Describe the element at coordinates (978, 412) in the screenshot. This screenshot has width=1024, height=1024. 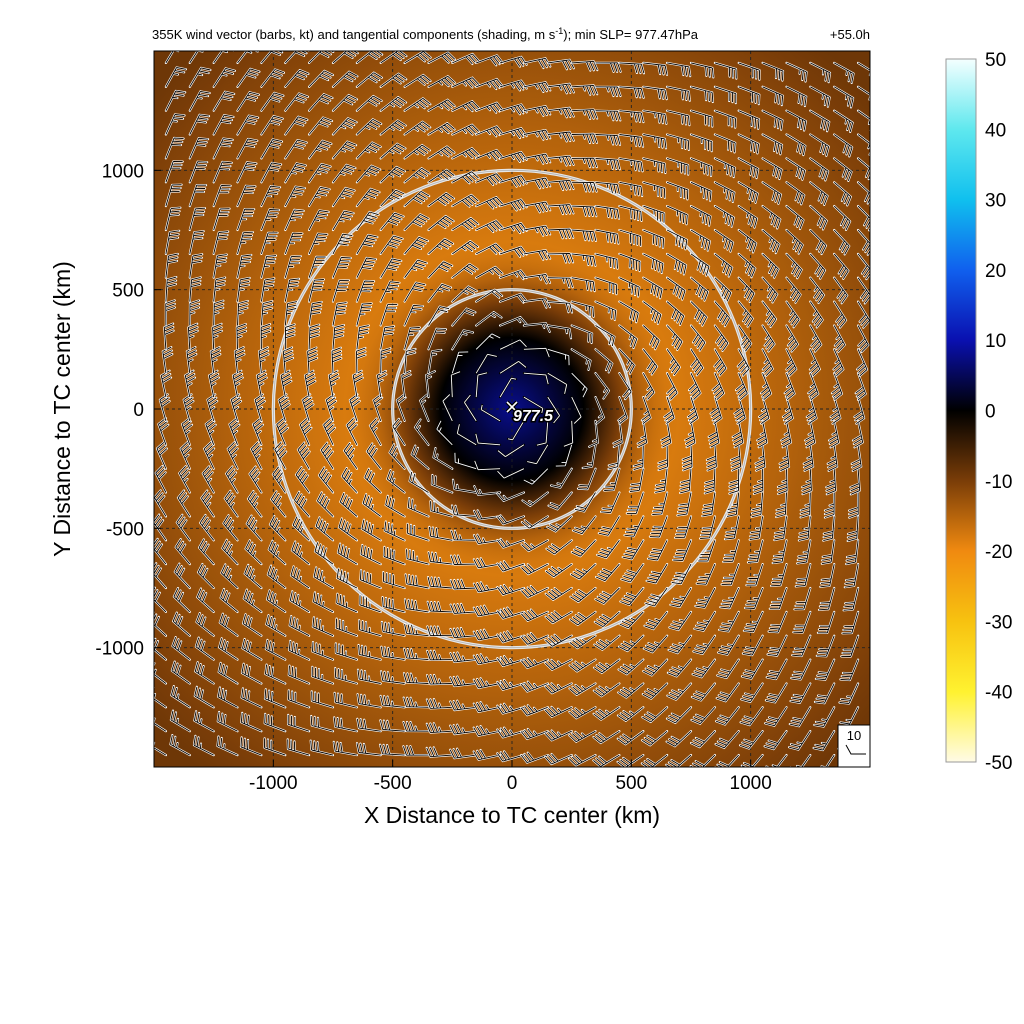
I see `colorbar: 50 40 30 20 10 0 -10 -20 -30 -40 -50` at that location.